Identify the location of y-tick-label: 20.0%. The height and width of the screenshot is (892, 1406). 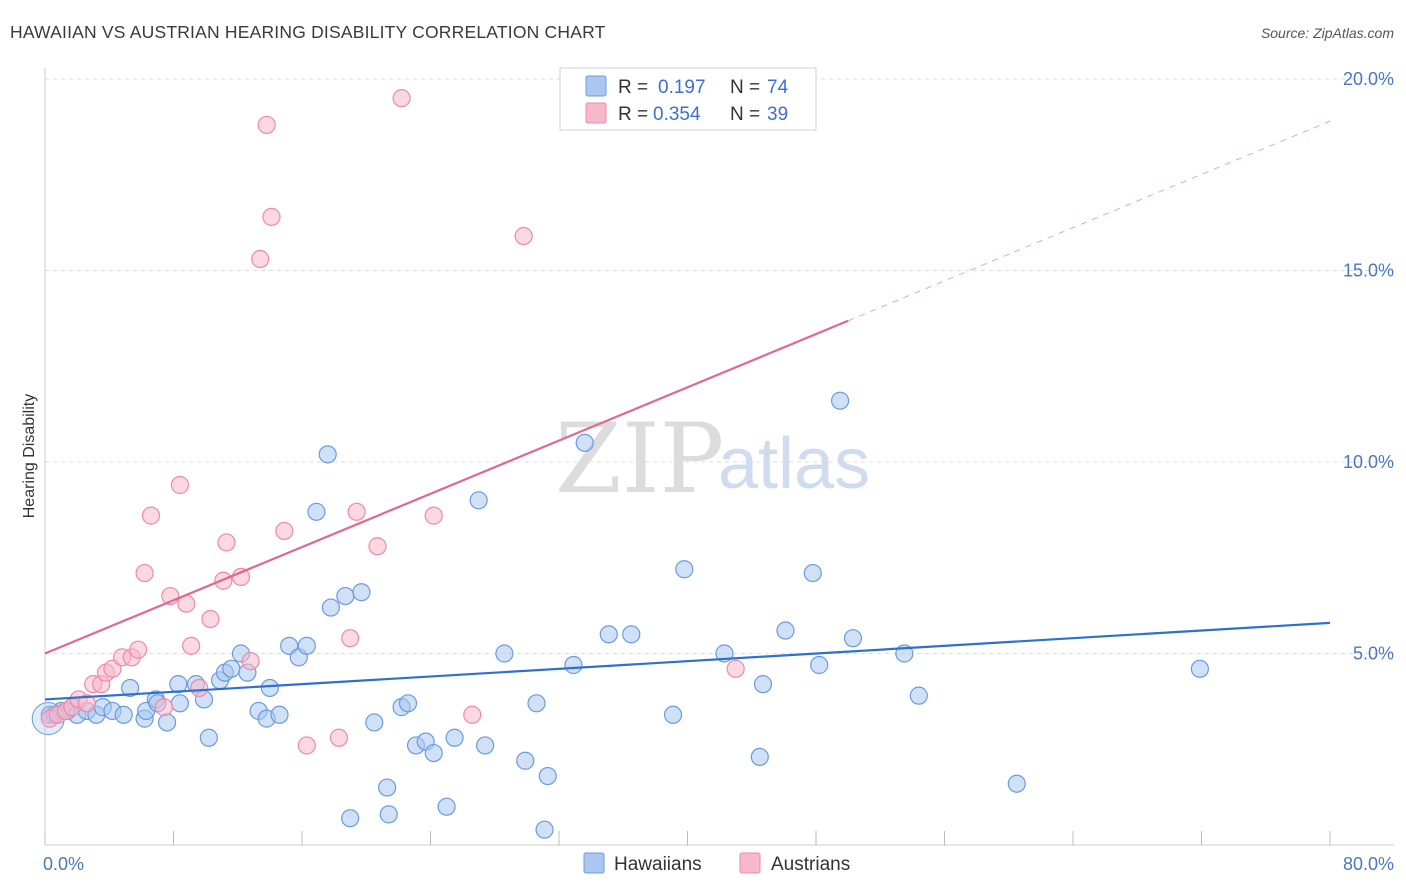
(1368, 79).